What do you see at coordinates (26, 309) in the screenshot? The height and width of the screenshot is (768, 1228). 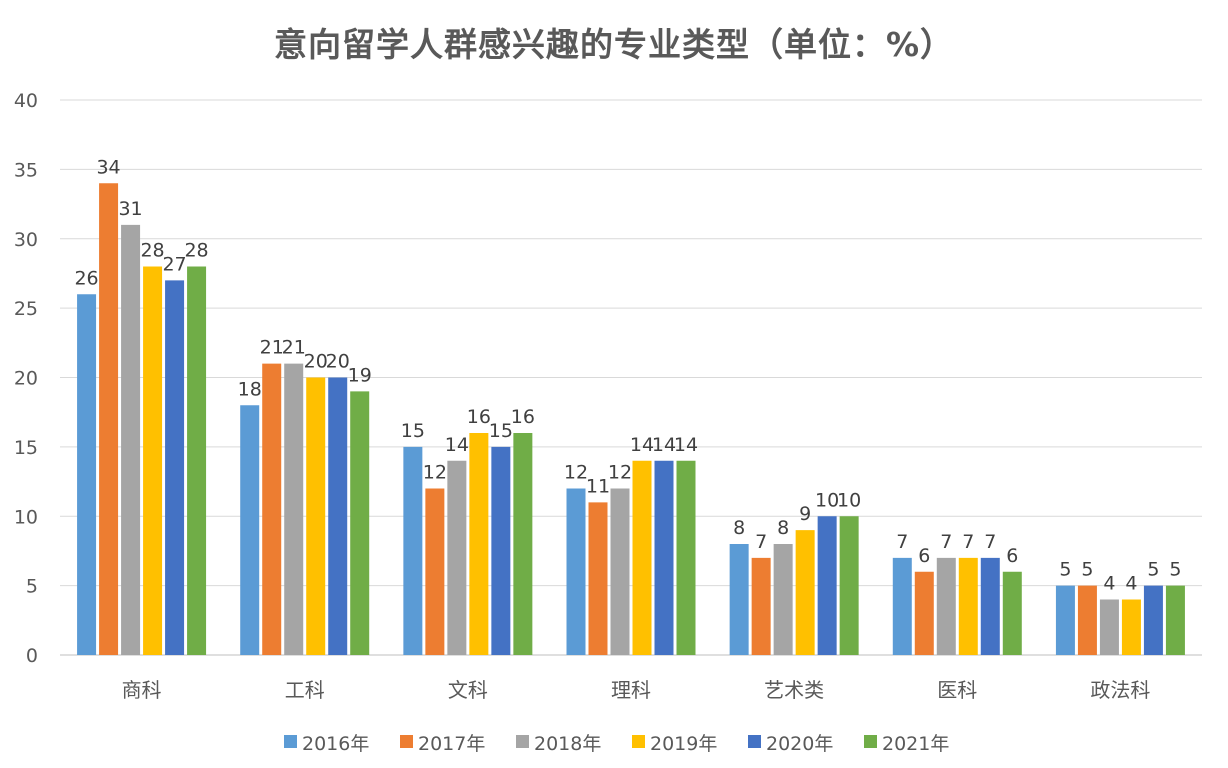 I see `y-tick-label: 25` at bounding box center [26, 309].